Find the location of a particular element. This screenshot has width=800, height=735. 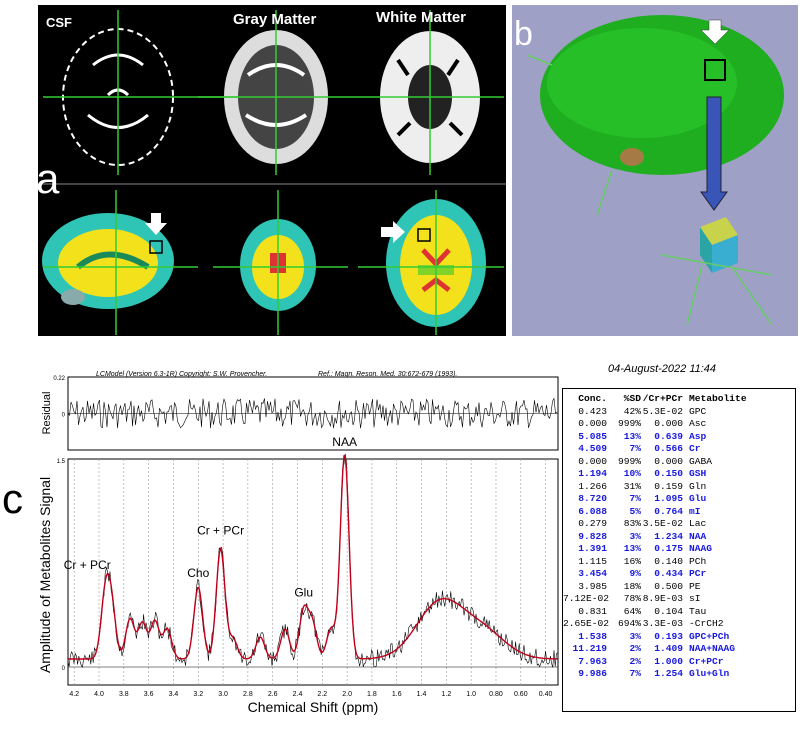

residual-label: Residual is located at coordinates (47, 413).